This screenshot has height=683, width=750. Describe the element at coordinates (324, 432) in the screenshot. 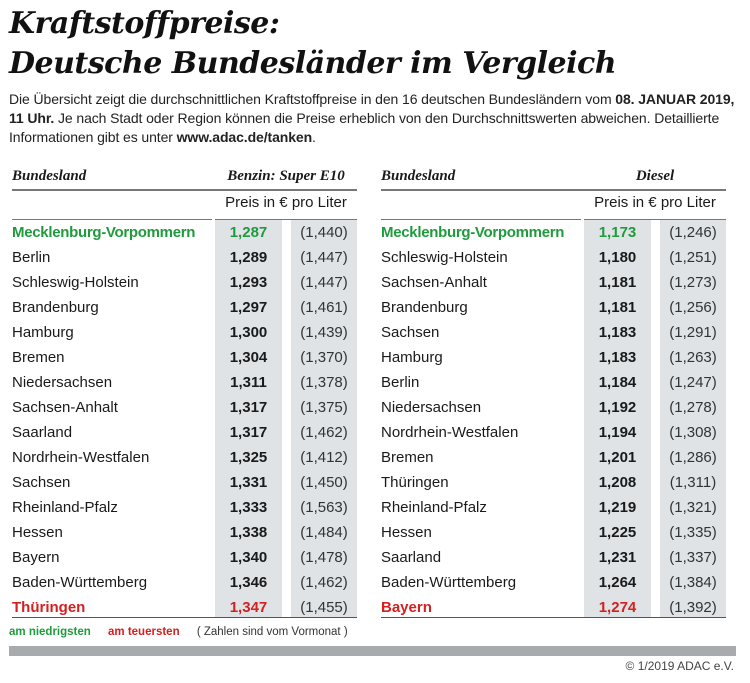

I see `previous-price: (1,462)` at that location.